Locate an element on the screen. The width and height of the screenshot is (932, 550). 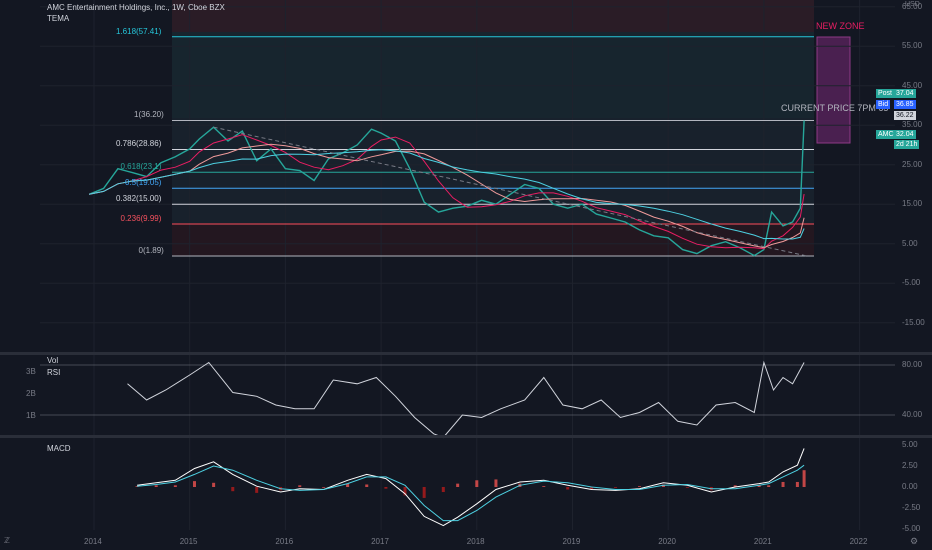
macd-tick-label: 5.00 is located at coordinates (910, 444).